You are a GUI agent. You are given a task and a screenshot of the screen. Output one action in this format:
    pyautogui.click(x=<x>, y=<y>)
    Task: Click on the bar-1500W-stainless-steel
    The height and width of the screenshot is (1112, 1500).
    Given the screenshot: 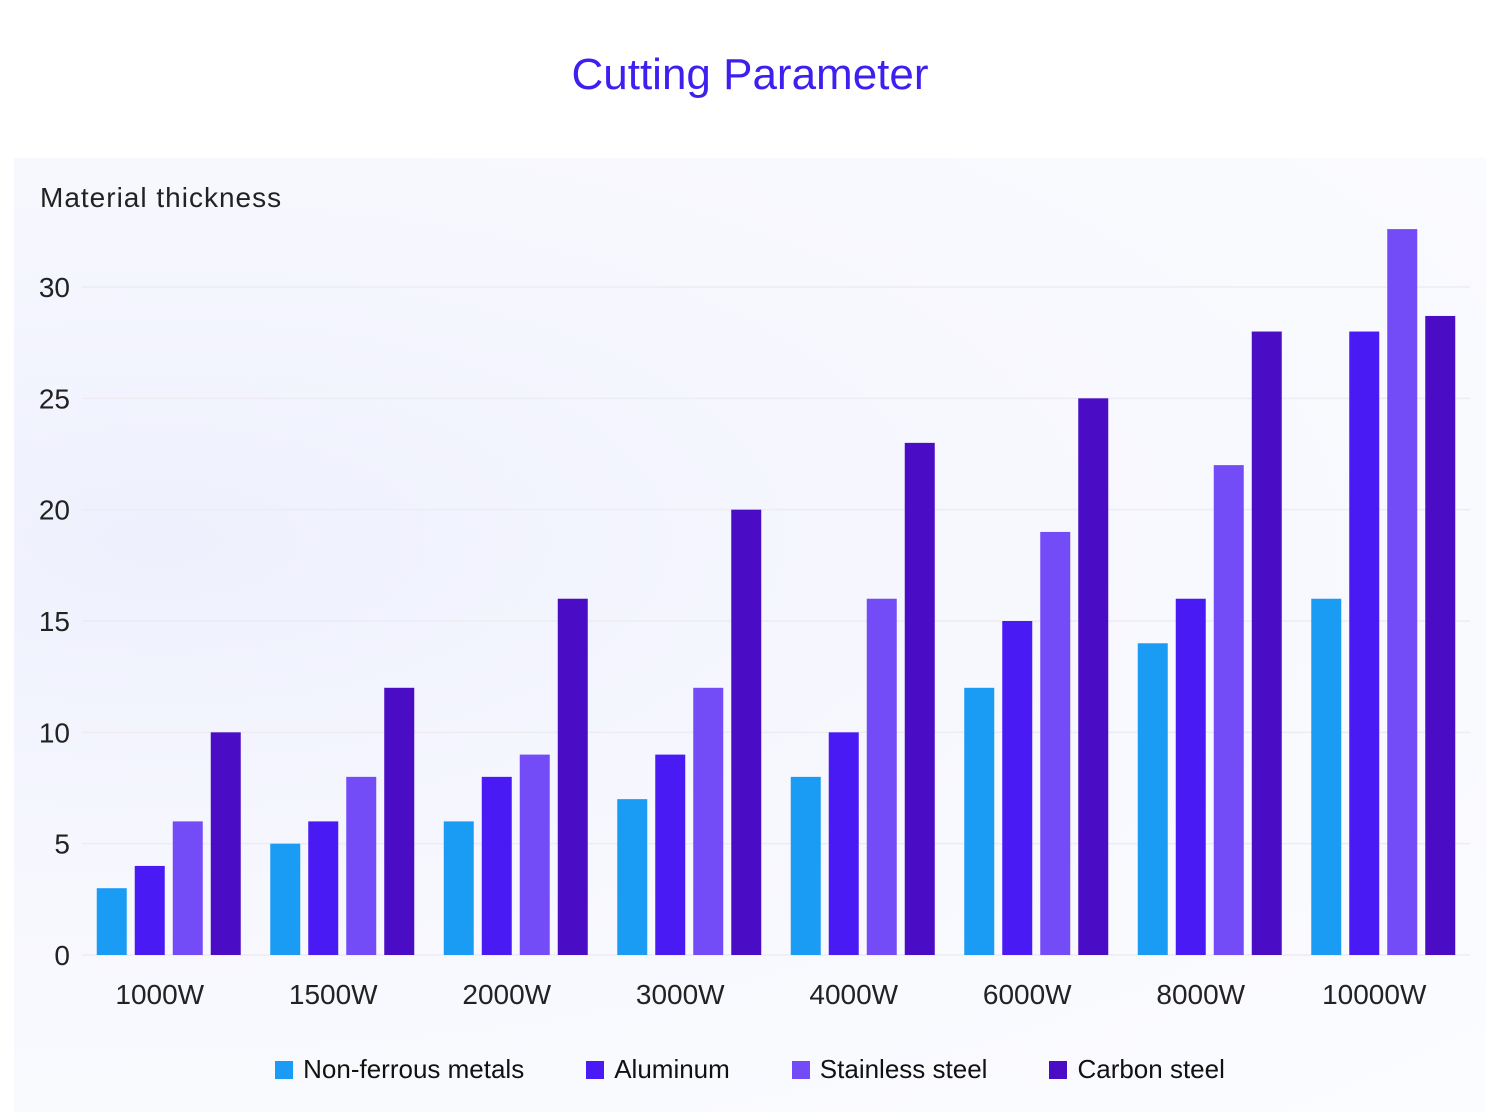 What is the action you would take?
    pyautogui.click(x=361, y=865)
    